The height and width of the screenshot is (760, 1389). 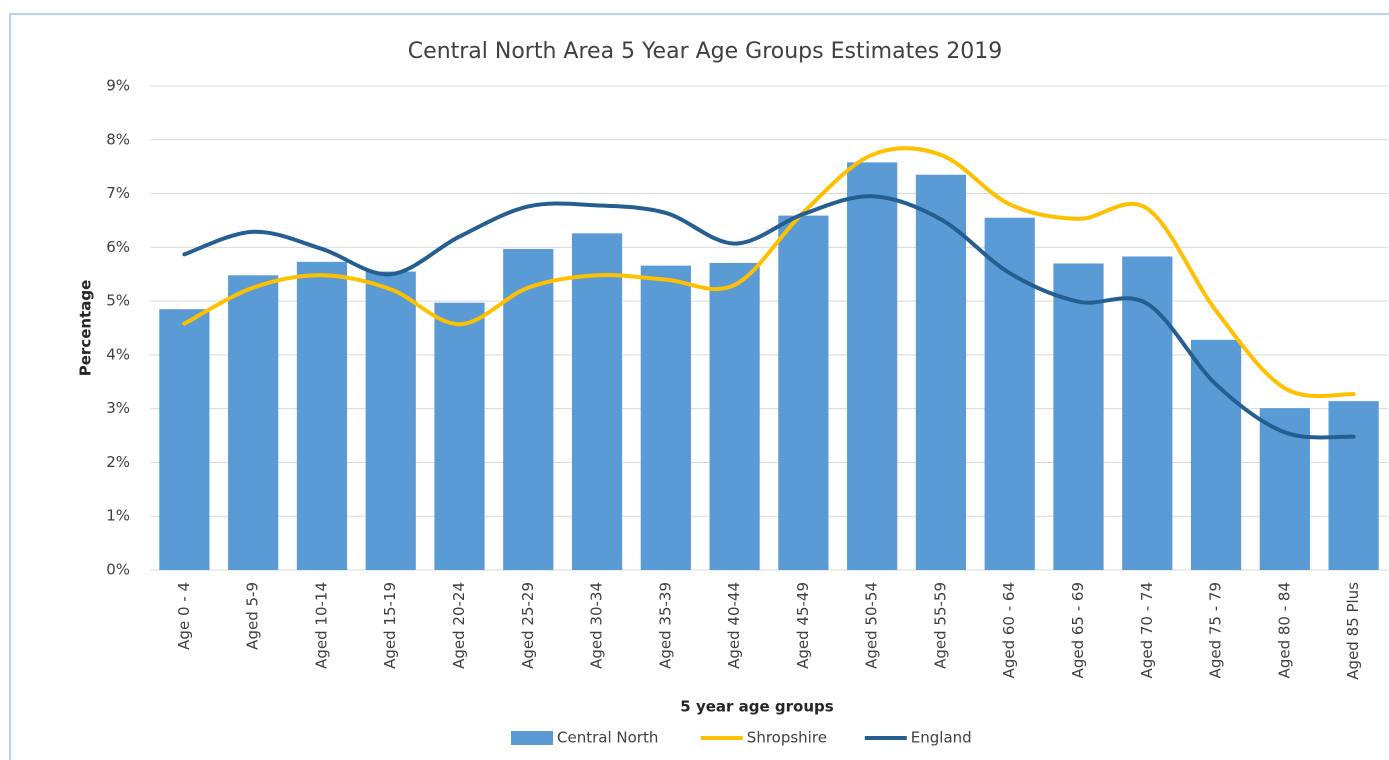 What do you see at coordinates (118, 408) in the screenshot?
I see `y-tick-label: 3%` at bounding box center [118, 408].